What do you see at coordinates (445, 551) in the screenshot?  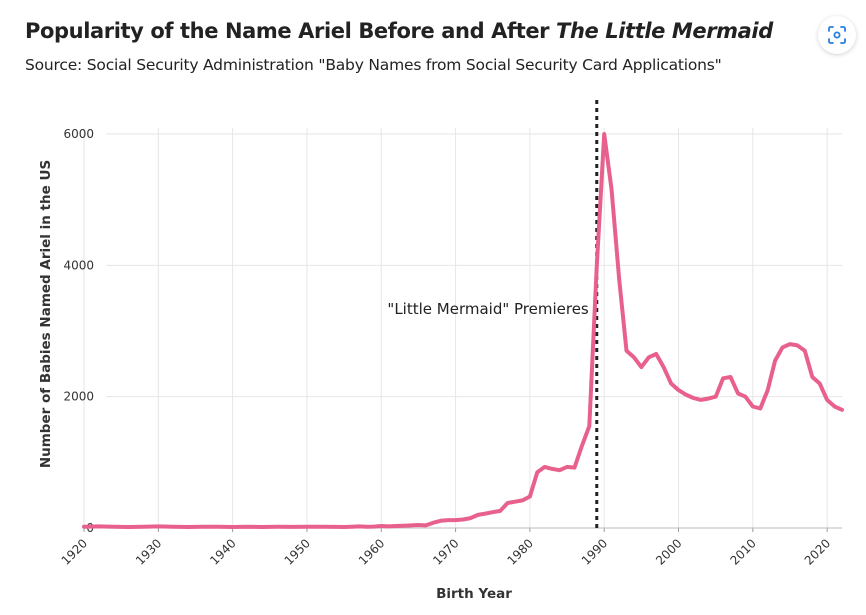 I see `x-tick-label: 1970` at bounding box center [445, 551].